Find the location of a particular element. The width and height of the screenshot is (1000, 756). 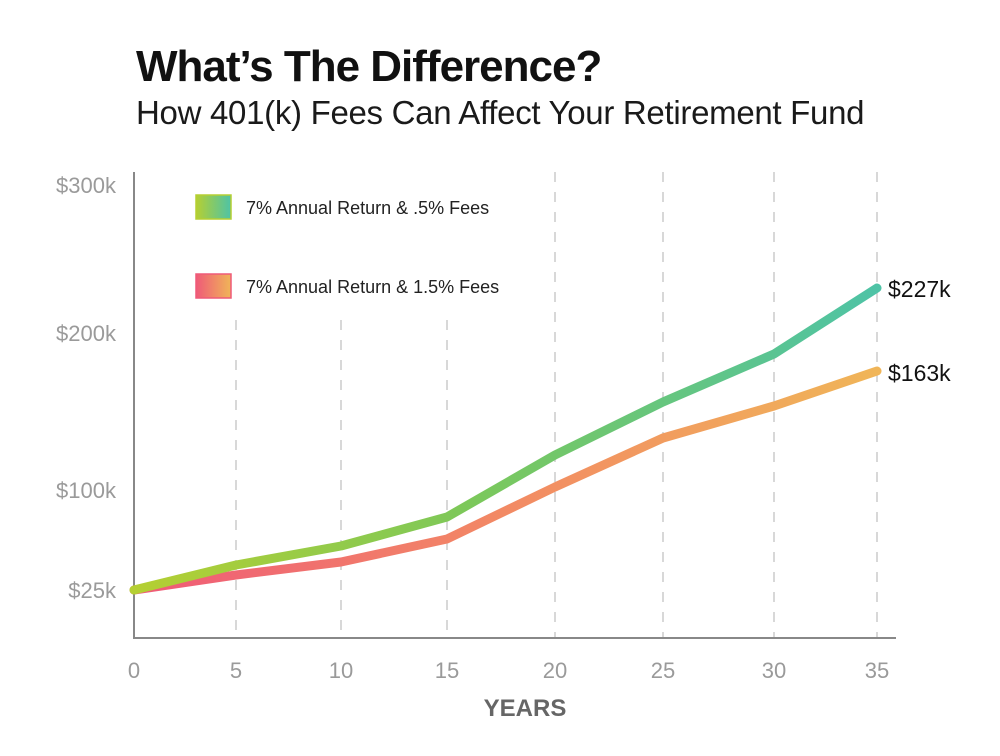

x-tick-20: 20 is located at coordinates (555, 670).